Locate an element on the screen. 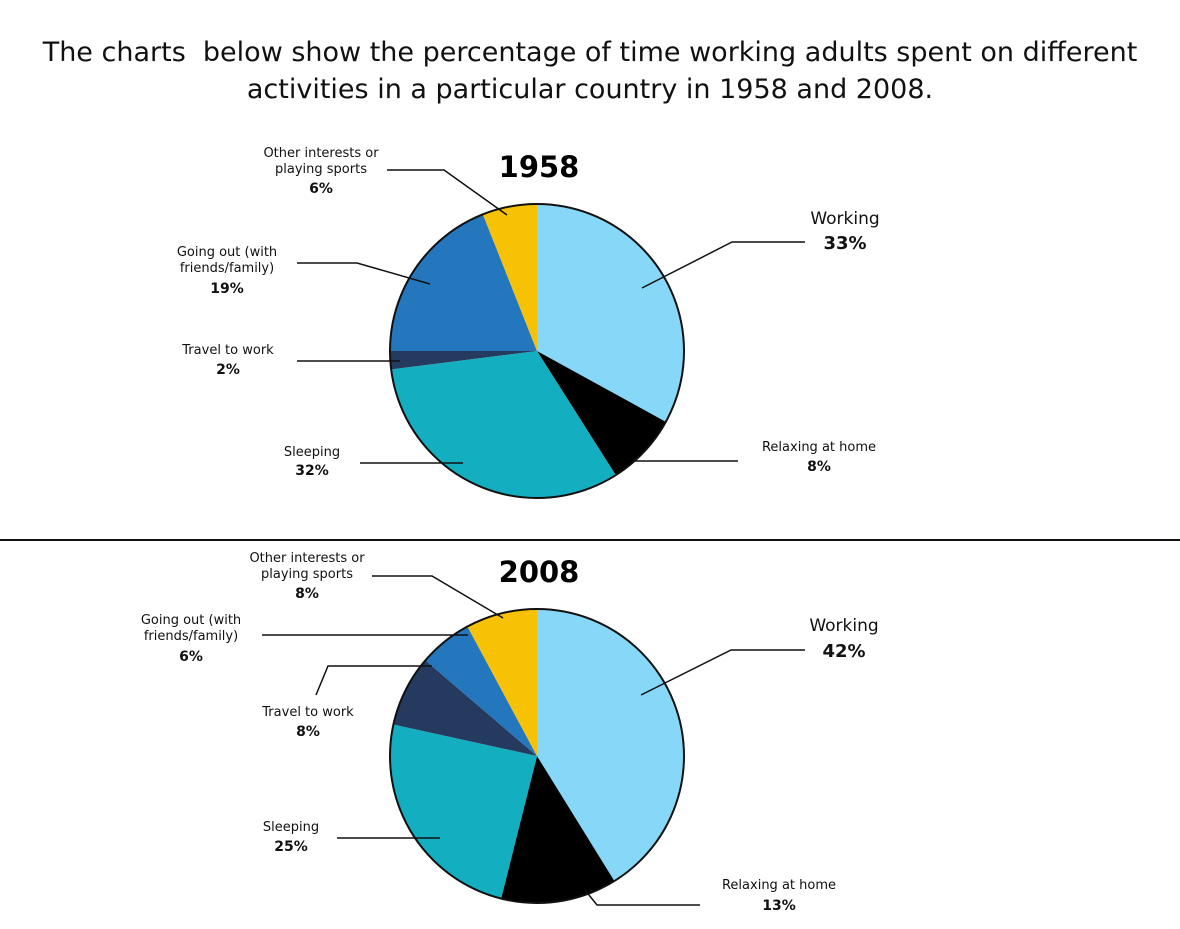 This screenshot has height=929, width=1180. chart-title: 2008 is located at coordinates (539, 572).